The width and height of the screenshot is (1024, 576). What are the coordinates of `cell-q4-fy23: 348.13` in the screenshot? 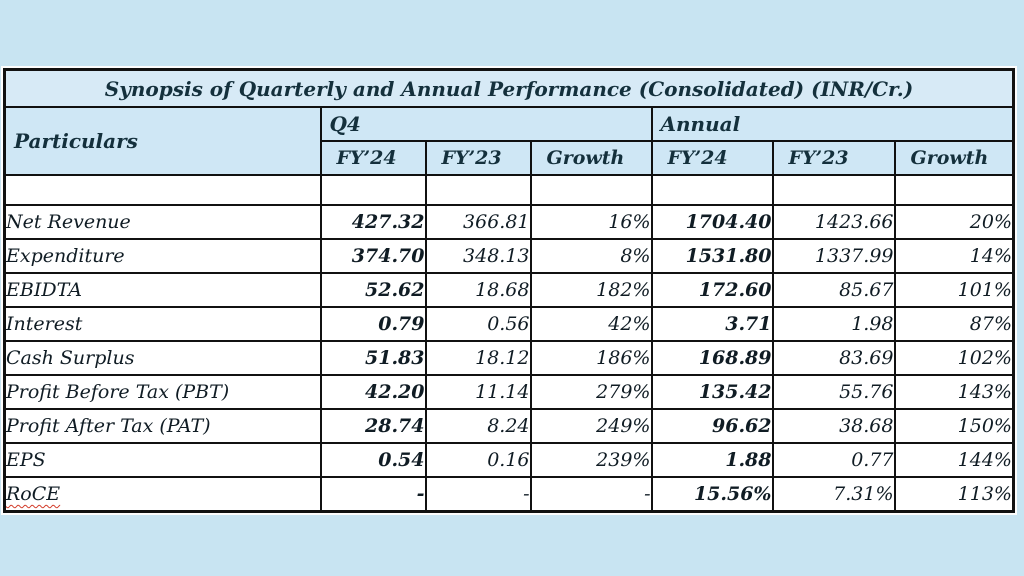 It's located at (478, 256).